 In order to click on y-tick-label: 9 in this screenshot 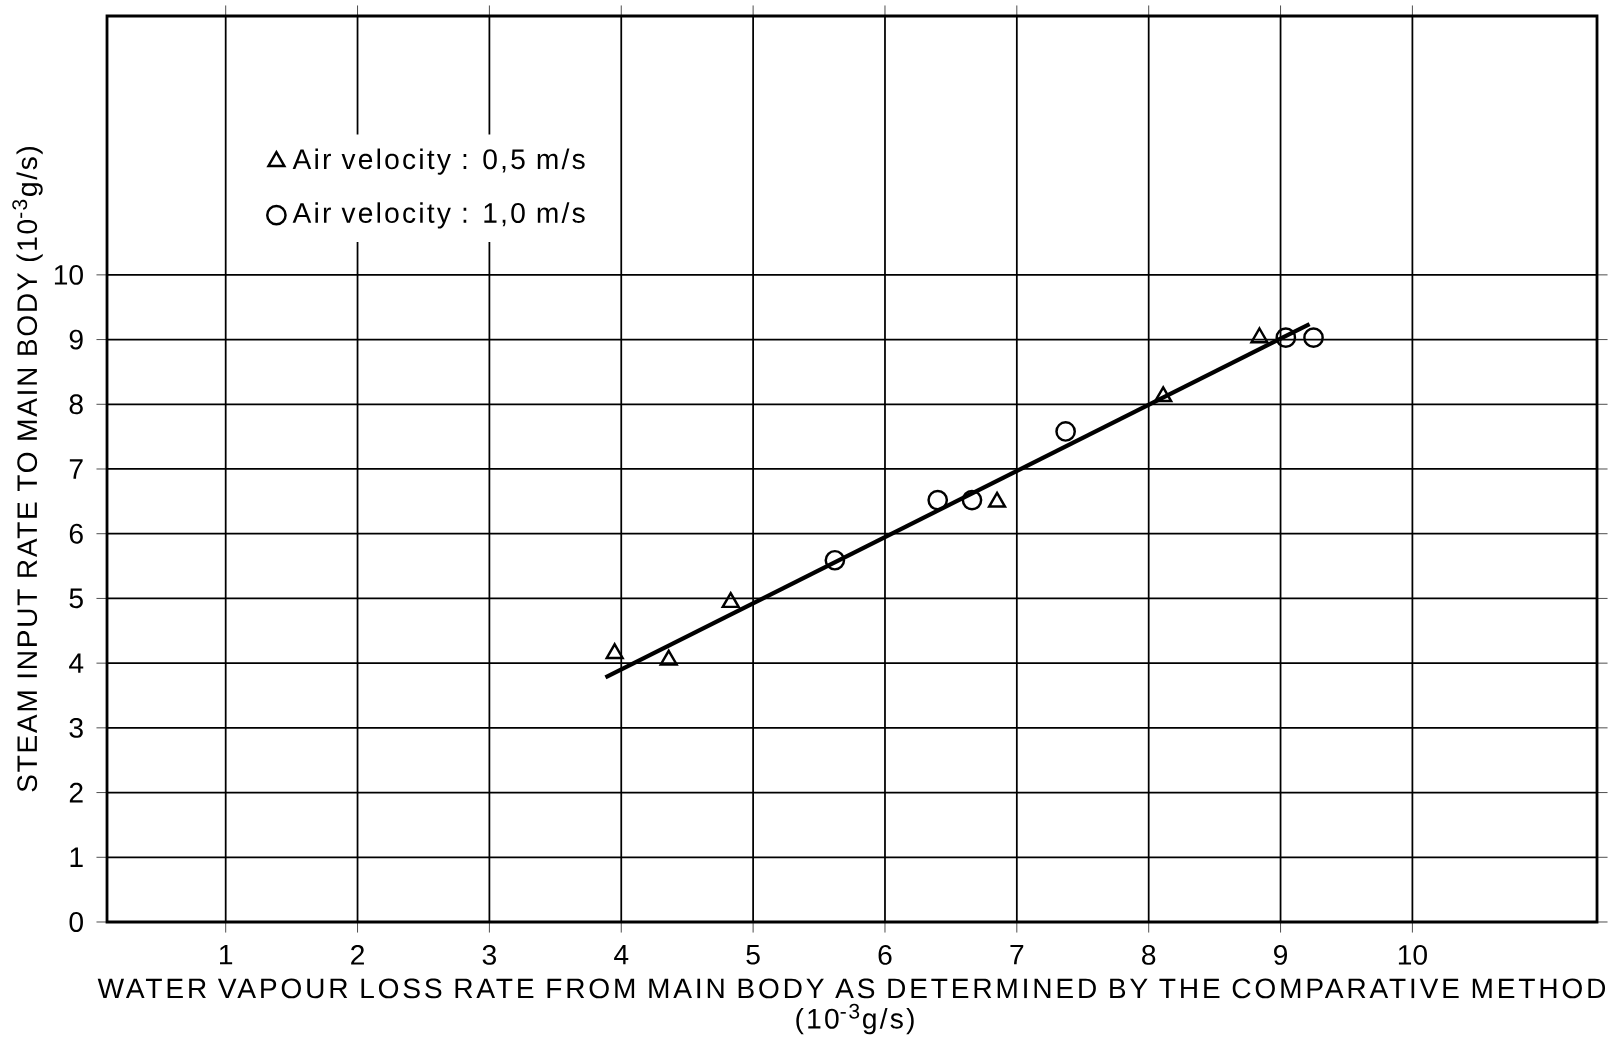, I will do `click(76, 339)`.